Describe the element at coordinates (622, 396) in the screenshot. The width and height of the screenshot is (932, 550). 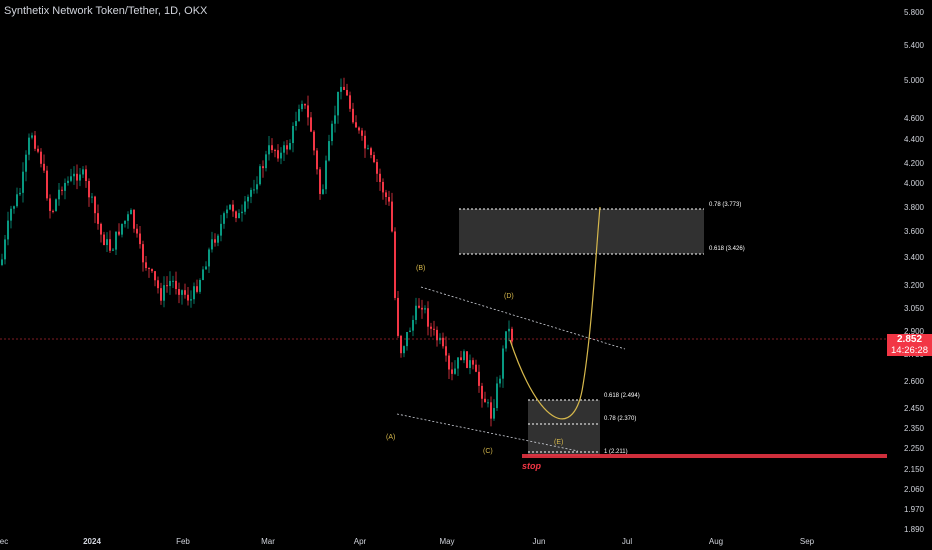
I see `fib-0618-lower-label: 0.618 (2.494)` at that location.